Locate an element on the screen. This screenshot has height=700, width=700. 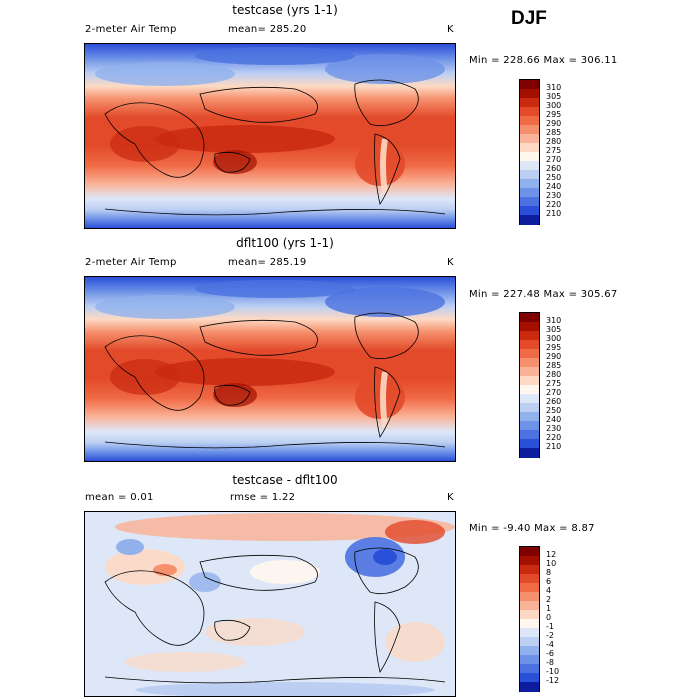
colorbar-tick-label: -6 is located at coordinates (550, 653).